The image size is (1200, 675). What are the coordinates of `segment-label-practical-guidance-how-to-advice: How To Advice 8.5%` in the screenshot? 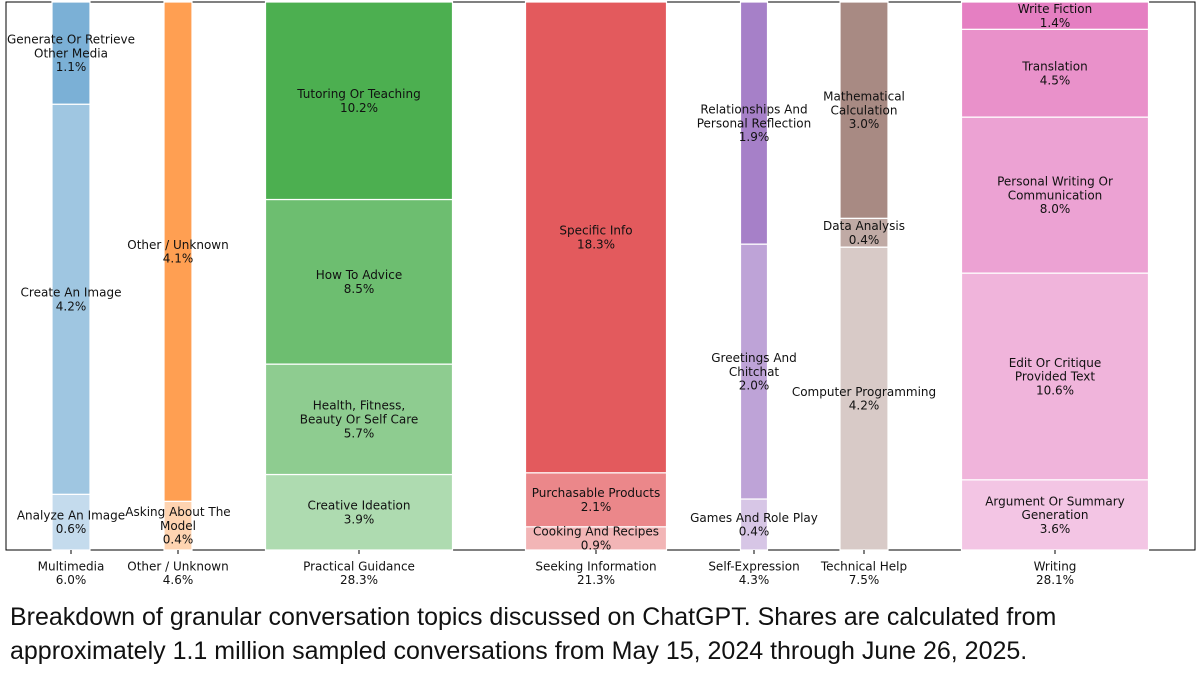 It's located at (359, 282).